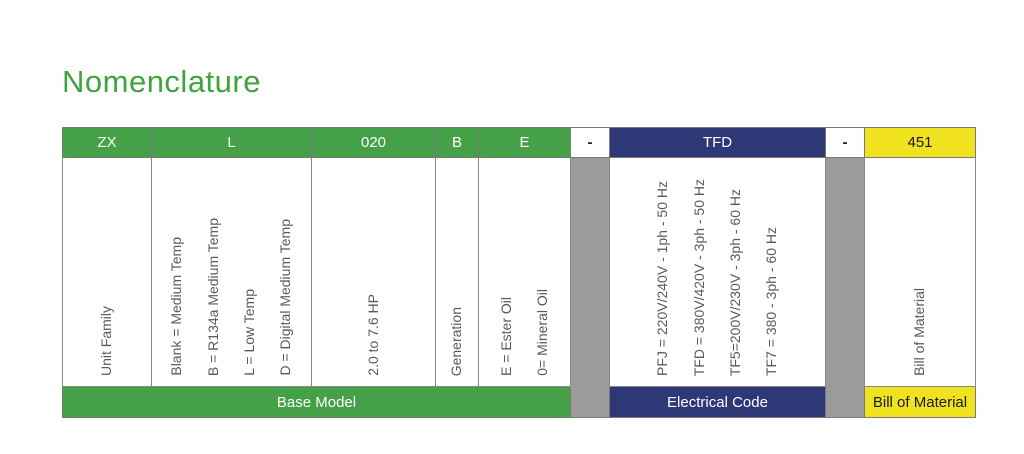 This screenshot has height=454, width=1024. Describe the element at coordinates (457, 272) in the screenshot. I see `options-cell-generation: Generation` at that location.